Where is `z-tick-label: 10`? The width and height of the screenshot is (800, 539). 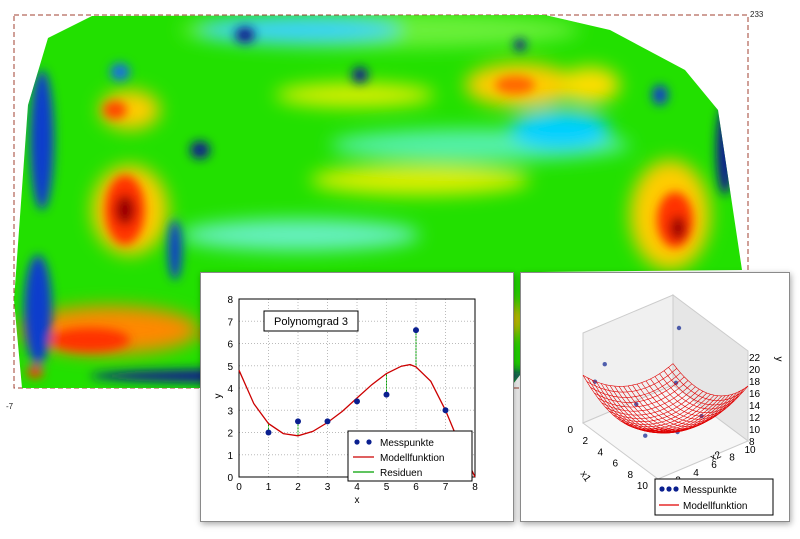 z-tick-label: 10 is located at coordinates (755, 430).